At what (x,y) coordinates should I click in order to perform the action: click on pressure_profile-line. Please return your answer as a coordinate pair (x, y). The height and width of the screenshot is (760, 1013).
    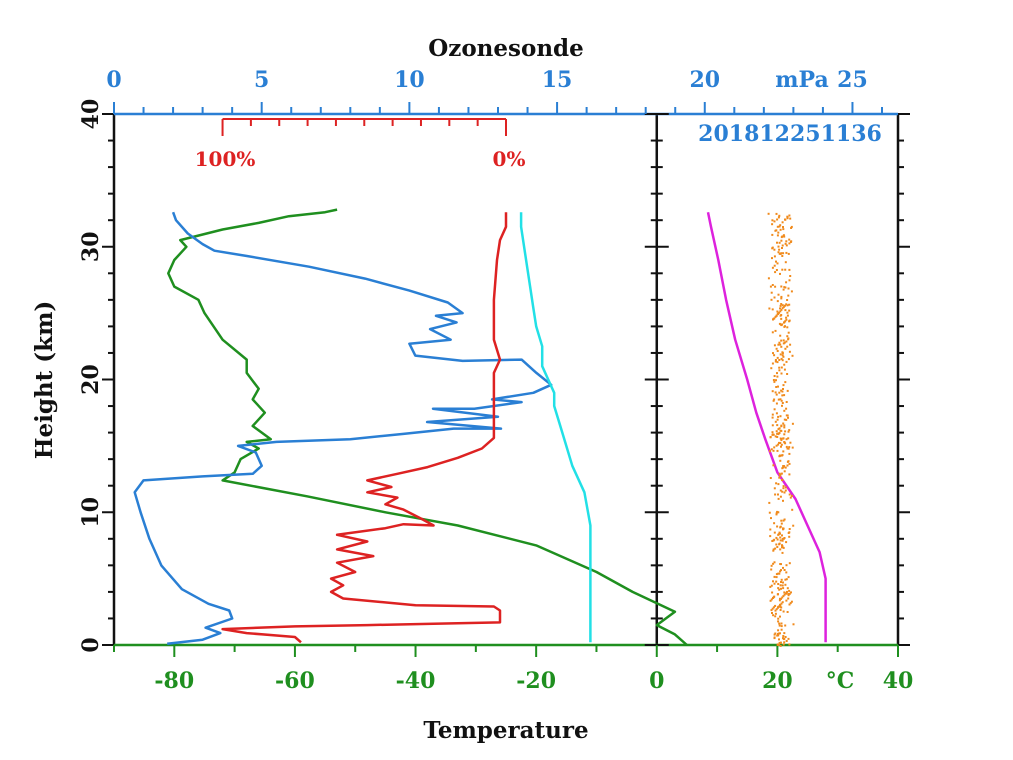
    Looking at the image, I should click on (766, 427).